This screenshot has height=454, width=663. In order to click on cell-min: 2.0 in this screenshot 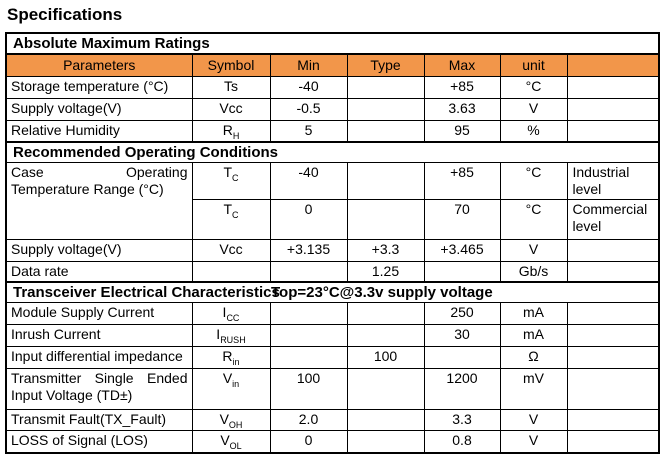, I will do `click(308, 420)`.